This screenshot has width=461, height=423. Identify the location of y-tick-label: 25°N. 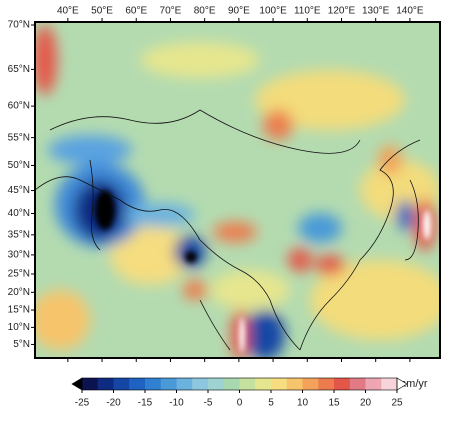
(19, 274).